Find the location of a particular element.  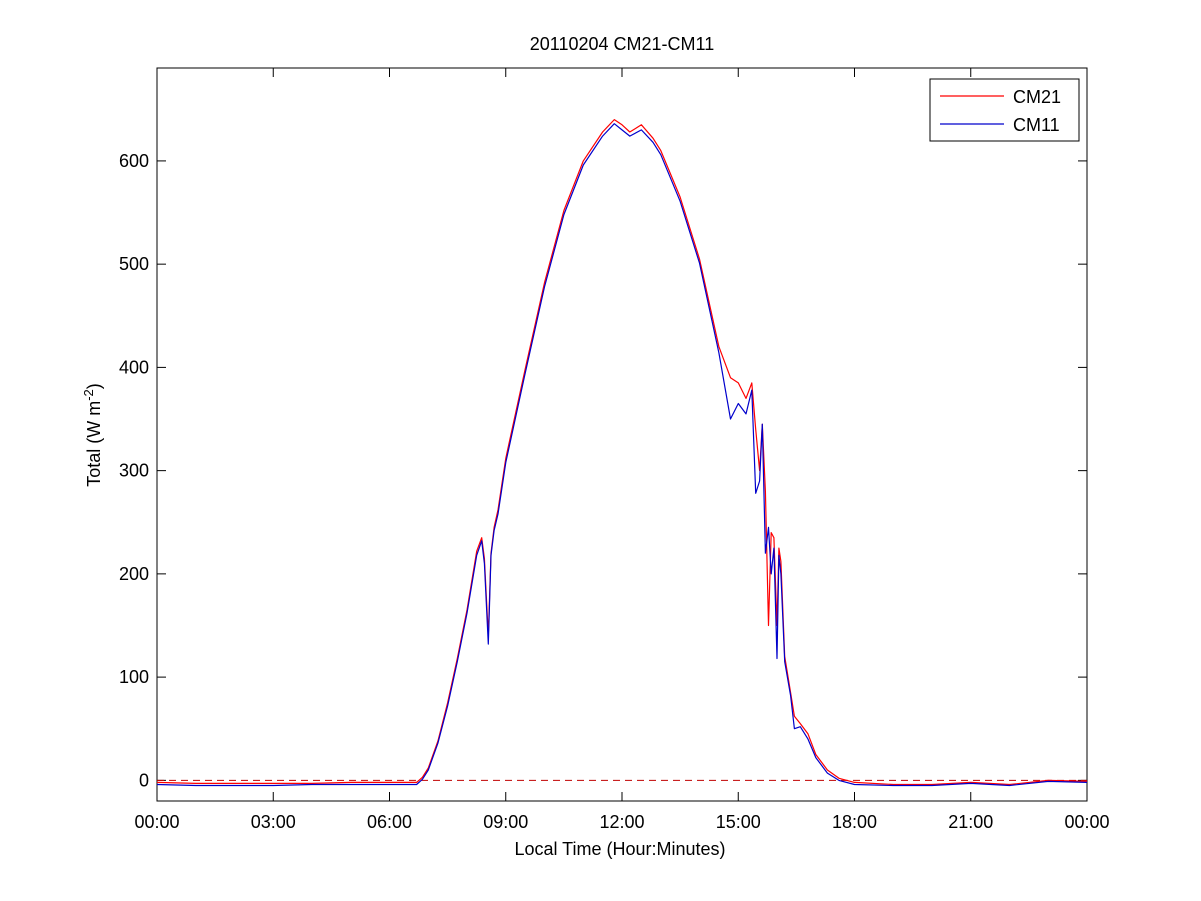

y-axis-label-main: Total (W m is located at coordinates (94, 444).